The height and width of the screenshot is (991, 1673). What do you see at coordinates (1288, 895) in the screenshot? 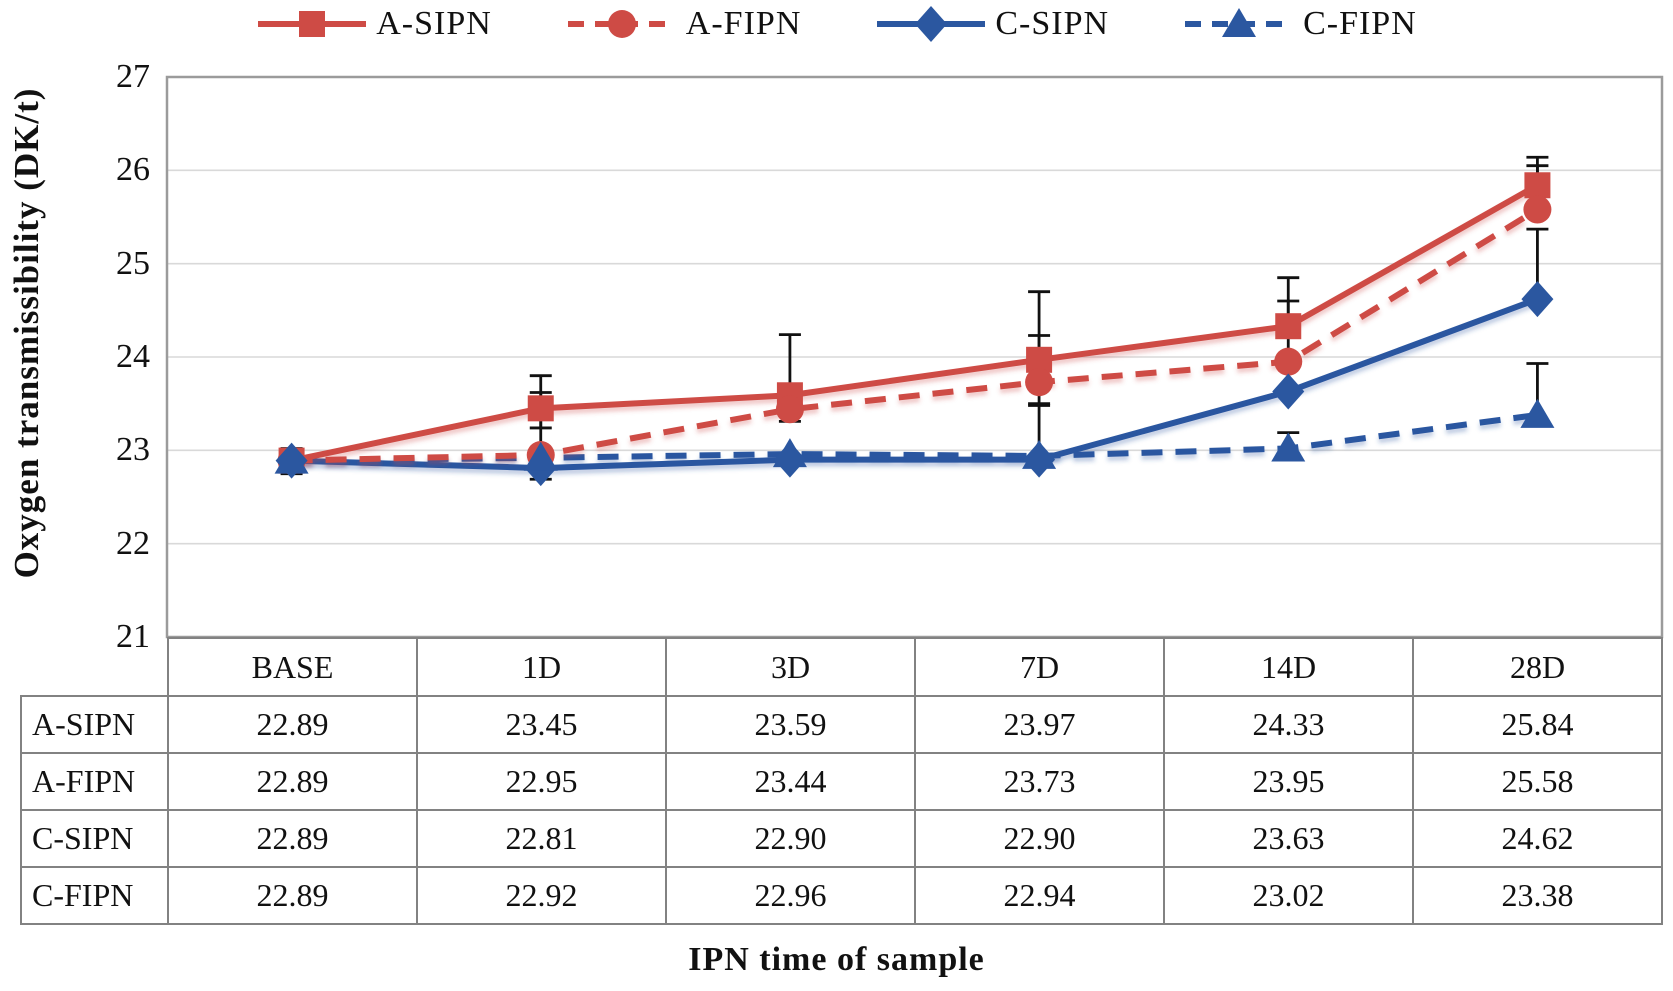
I see `table-cell: 23.02` at bounding box center [1288, 895].